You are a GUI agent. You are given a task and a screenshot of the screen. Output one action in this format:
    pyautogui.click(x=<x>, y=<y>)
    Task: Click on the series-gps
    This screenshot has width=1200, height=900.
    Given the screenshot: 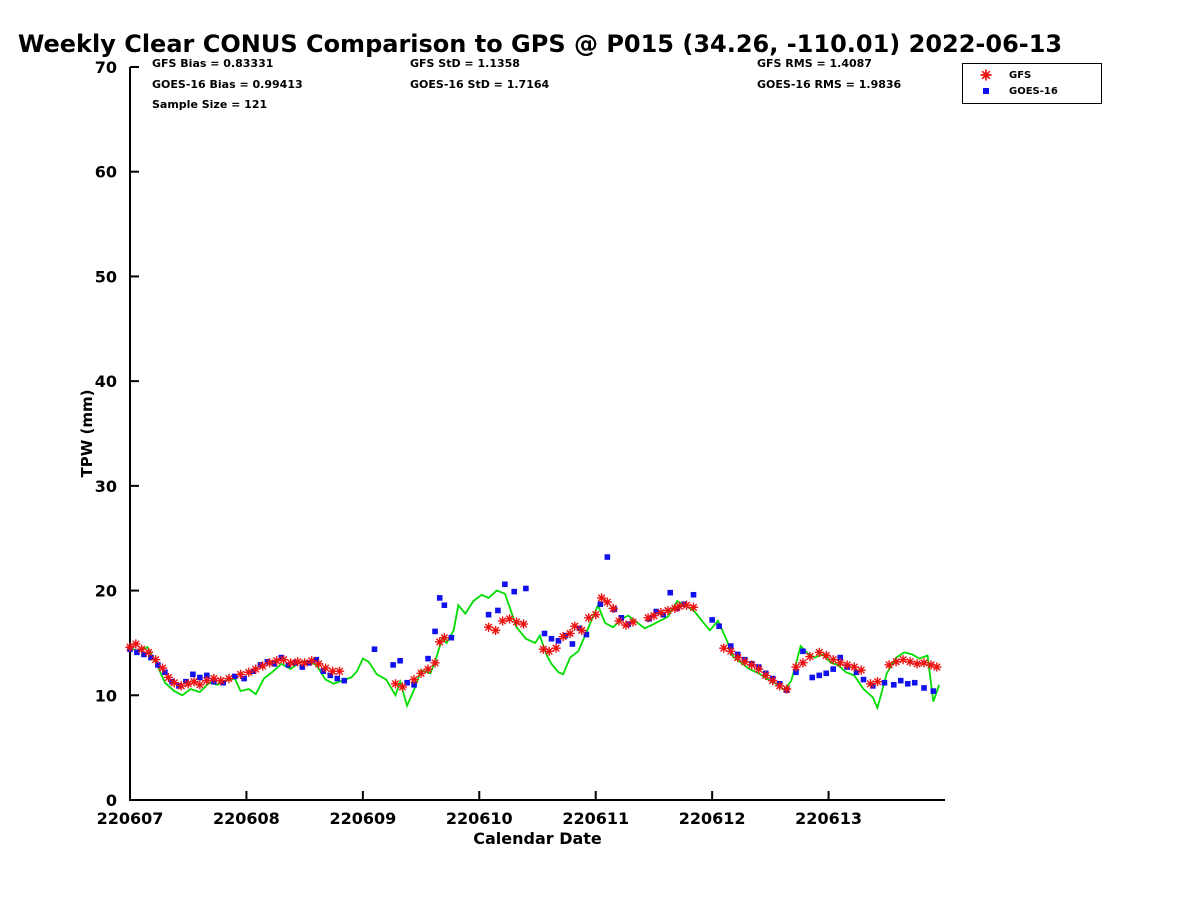 What is the action you would take?
    pyautogui.click(x=535, y=650)
    